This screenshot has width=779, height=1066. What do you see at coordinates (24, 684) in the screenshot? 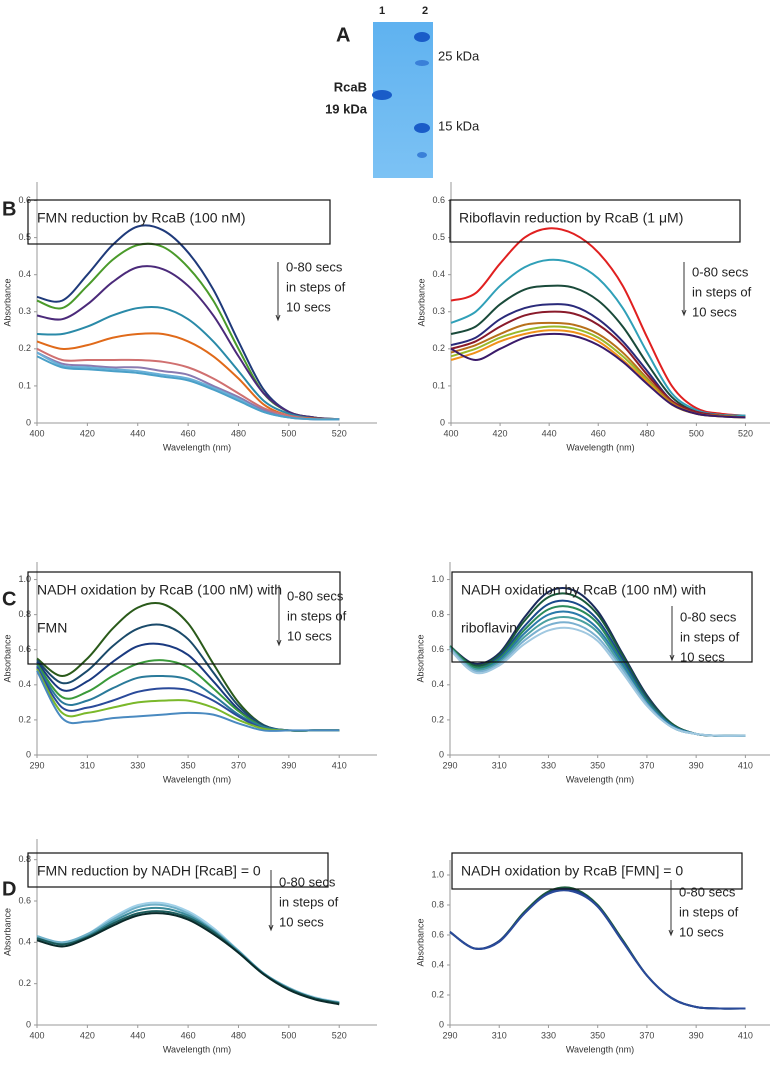
I see `y-tick-label: 0.4` at bounding box center [24, 684].